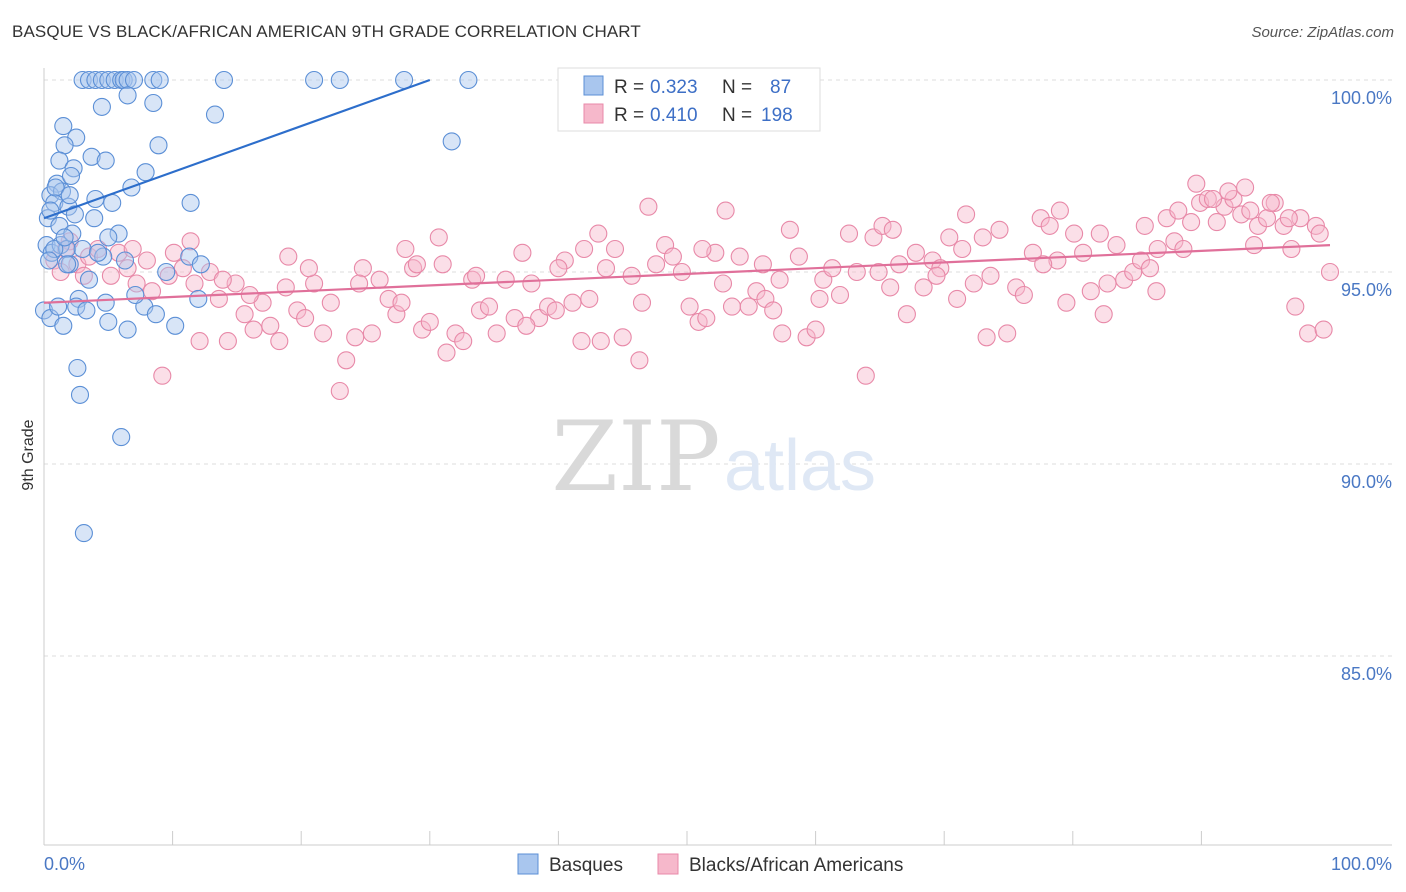 This screenshot has height=892, width=1406. What do you see at coordinates (674, 115) in the screenshot?
I see `legend-r-value-black: 0.410` at bounding box center [674, 115].